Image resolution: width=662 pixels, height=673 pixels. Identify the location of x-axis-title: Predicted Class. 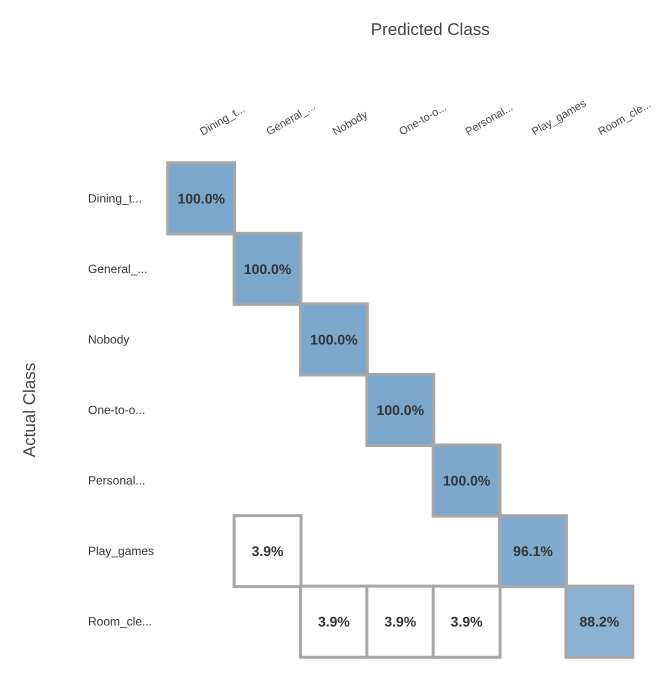
(430, 29).